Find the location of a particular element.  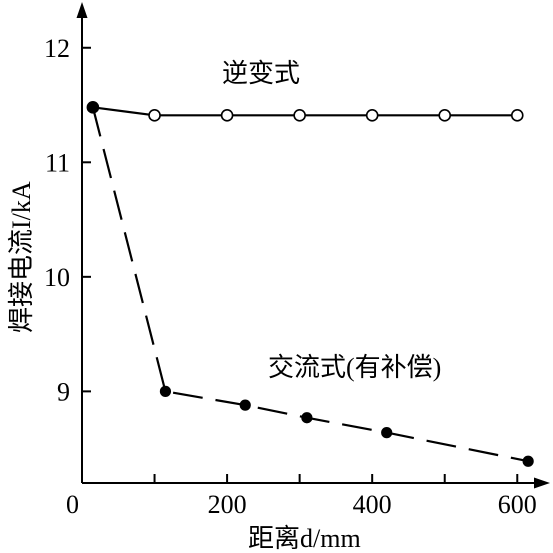

y-tick-label-0: 9 is located at coordinates (63, 391).